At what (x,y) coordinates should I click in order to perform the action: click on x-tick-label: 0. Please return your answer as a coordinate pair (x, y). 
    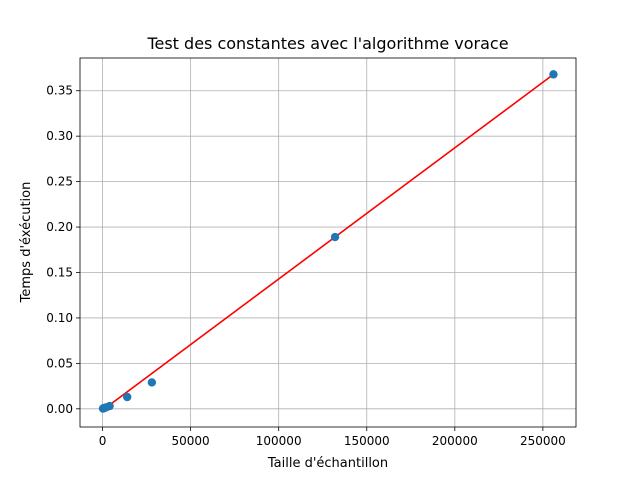
    Looking at the image, I should click on (103, 441).